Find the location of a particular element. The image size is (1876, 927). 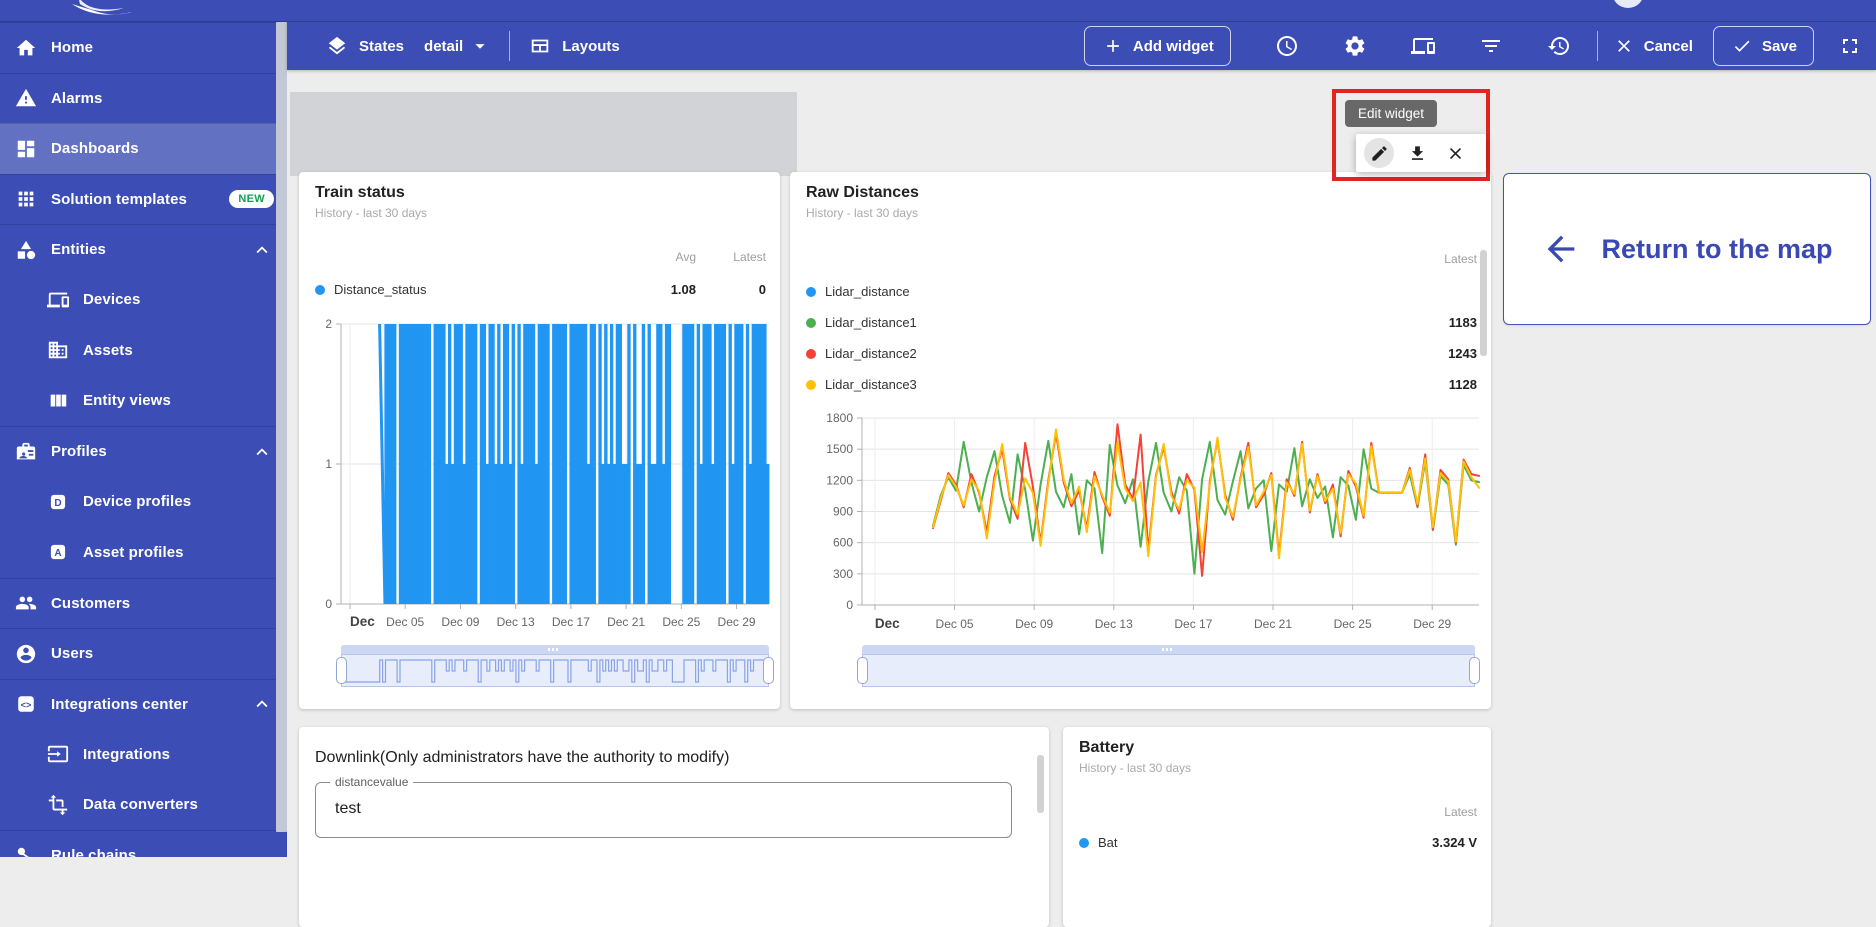

sidebar-item-label: Solution templates is located at coordinates (119, 199).